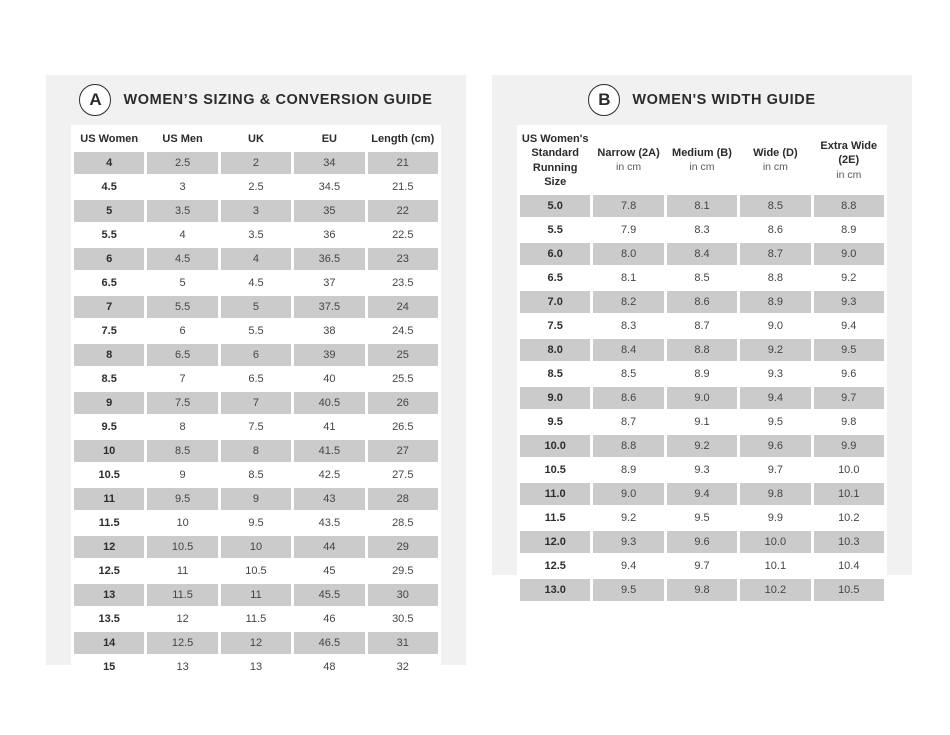 The height and width of the screenshot is (735, 950). What do you see at coordinates (182, 475) in the screenshot?
I see `table-cell: 9` at bounding box center [182, 475].